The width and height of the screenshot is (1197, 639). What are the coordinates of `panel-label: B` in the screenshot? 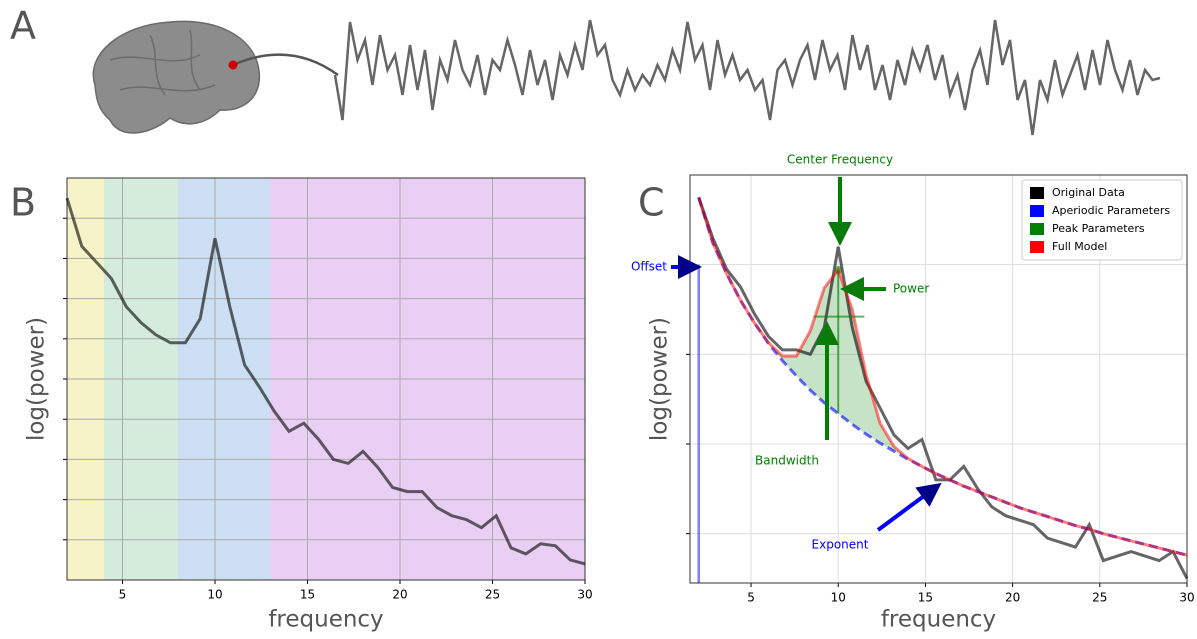 It's located at (23, 203).